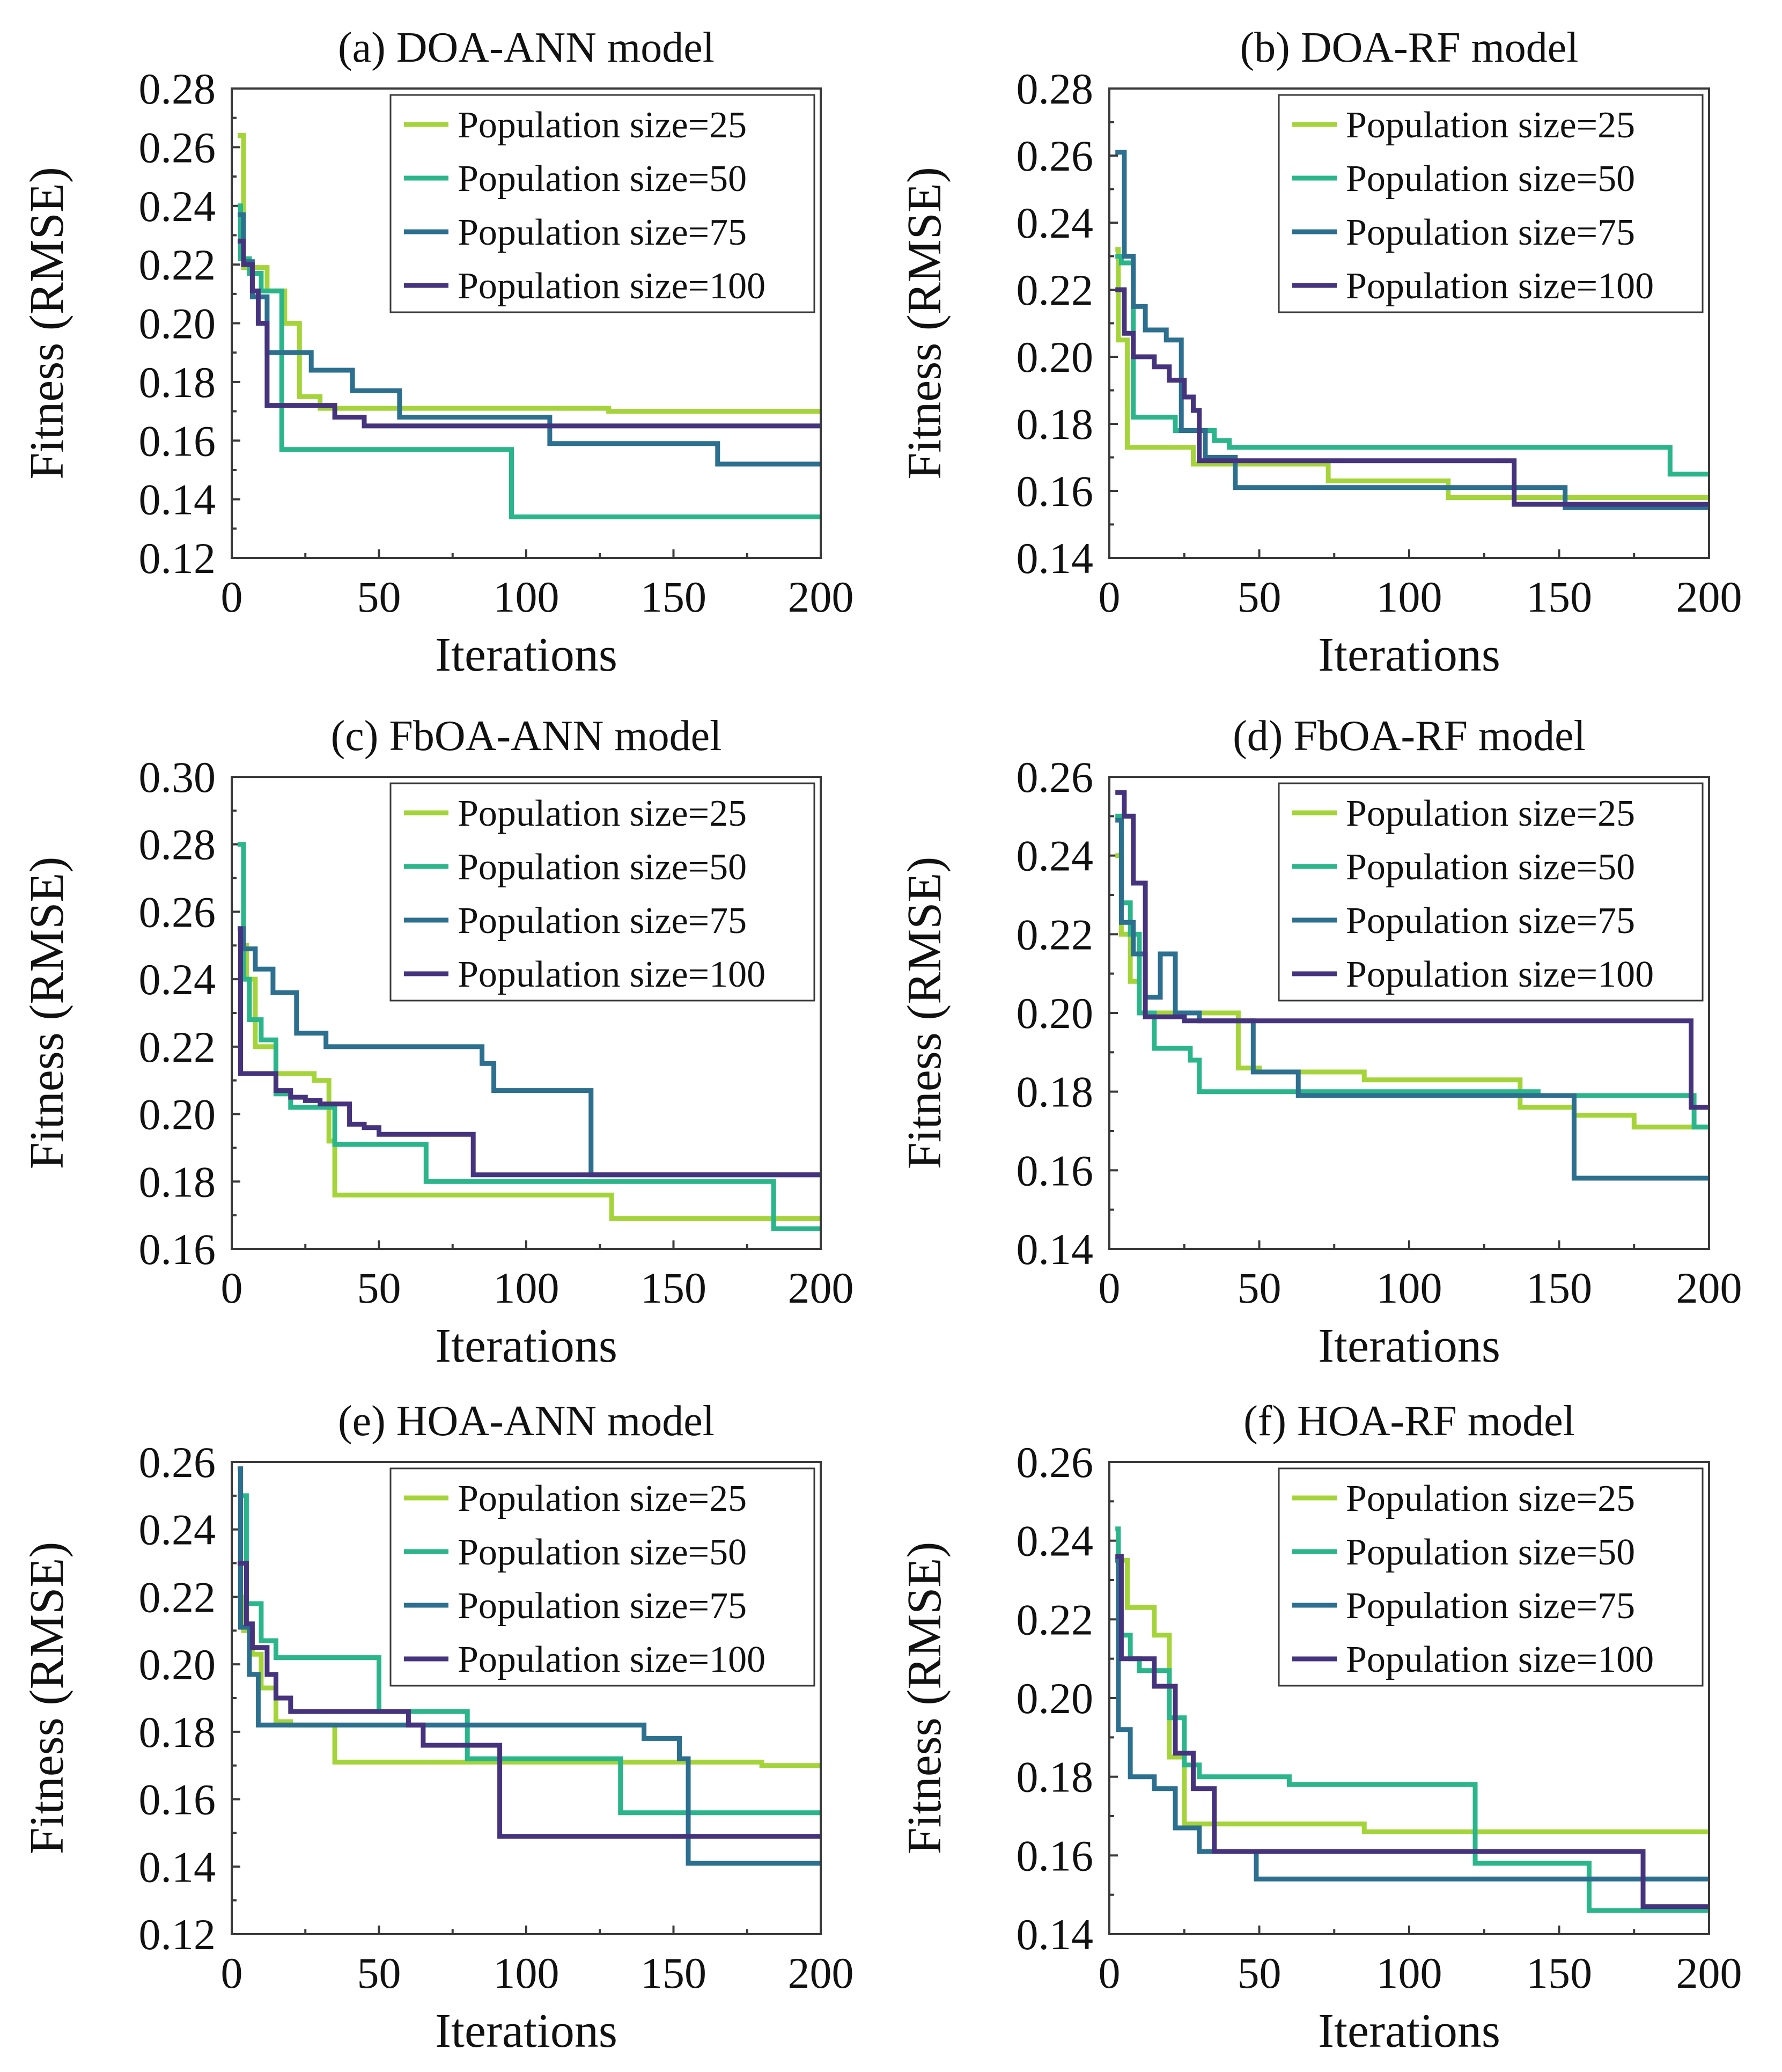 The image size is (1782, 2072). Describe the element at coordinates (526, 736) in the screenshot. I see `panel-title: (c) FbOA-ANN model` at that location.